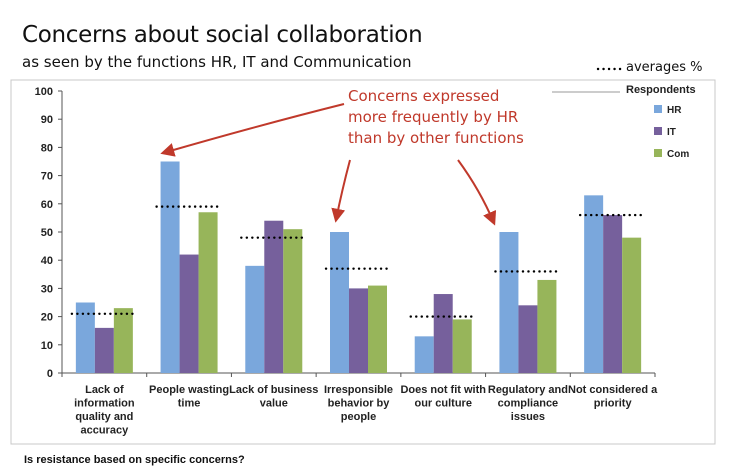 The image size is (735, 476). I want to click on category-label: value, so click(274, 404).